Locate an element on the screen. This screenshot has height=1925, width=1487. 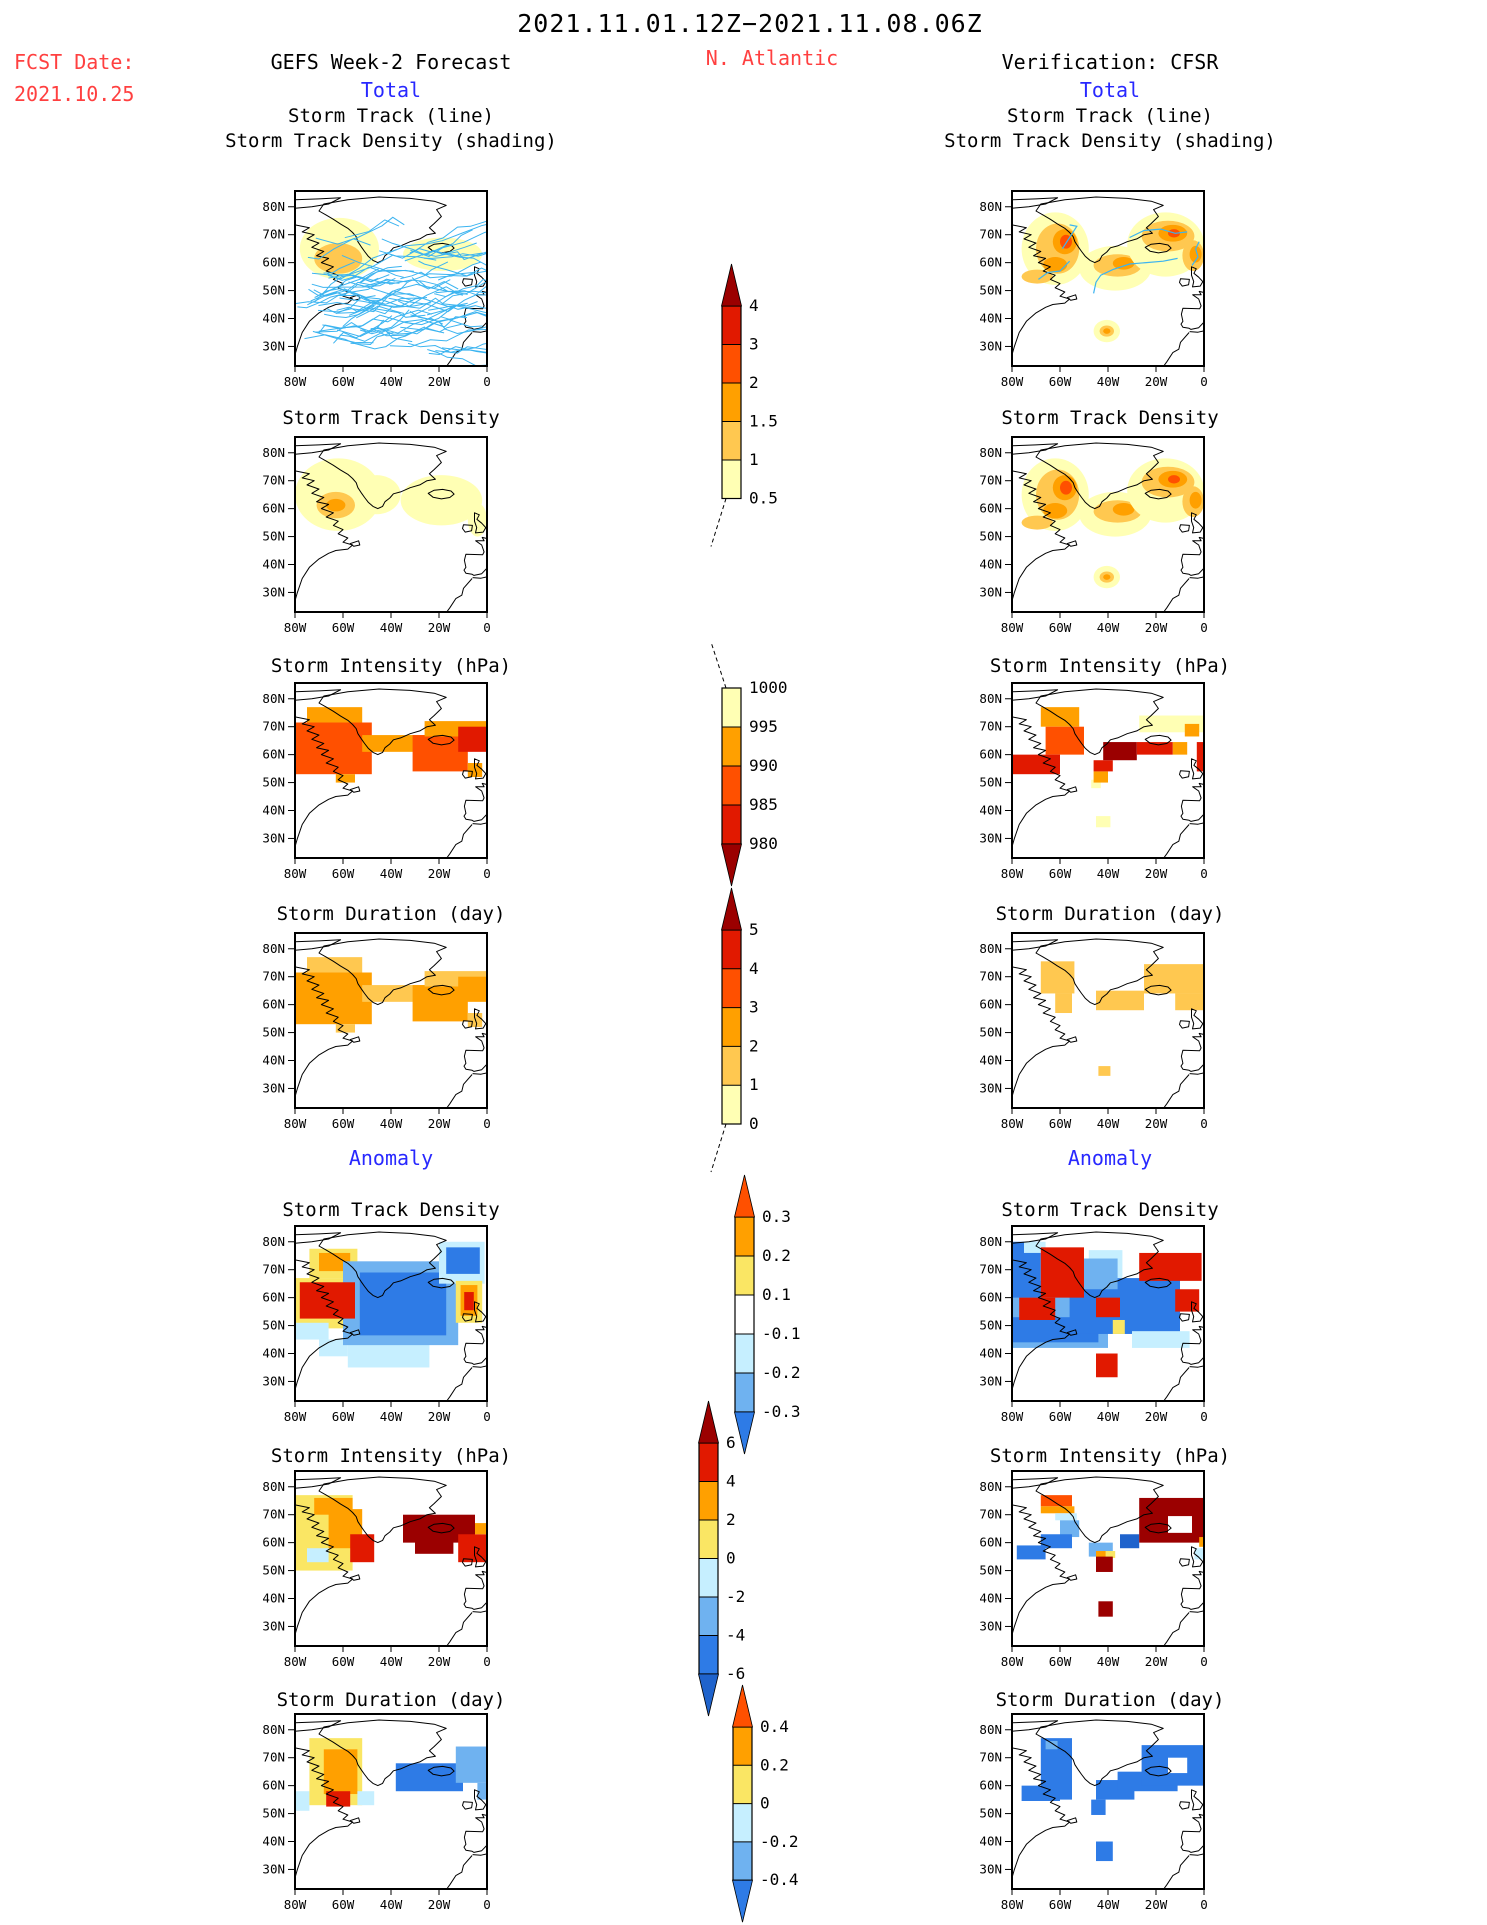
panel-title-cfsr-intensity-total: Storm Intensity (hPa) is located at coordinates (1110, 666).